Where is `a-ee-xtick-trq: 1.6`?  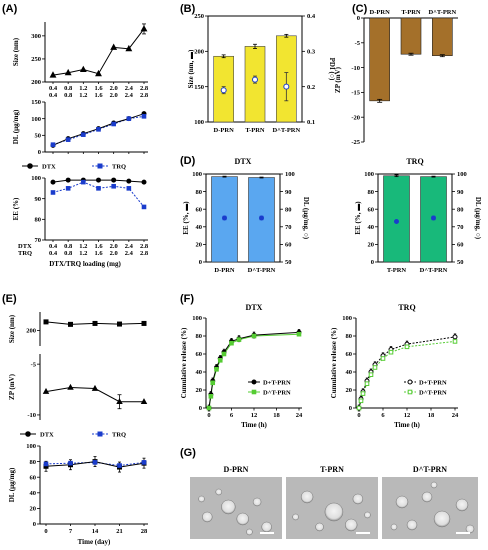
a-ee-xtick-trq: 1.6 is located at coordinates (98, 253).